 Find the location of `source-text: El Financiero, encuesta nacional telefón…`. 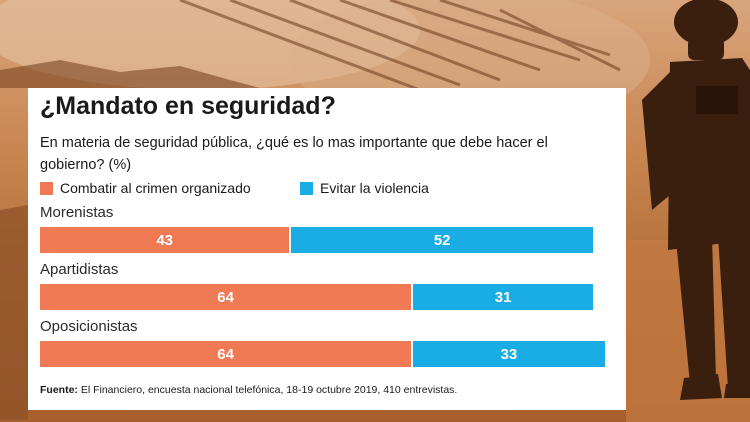

source-text: El Financiero, encuesta nacional telefón… is located at coordinates (269, 390).